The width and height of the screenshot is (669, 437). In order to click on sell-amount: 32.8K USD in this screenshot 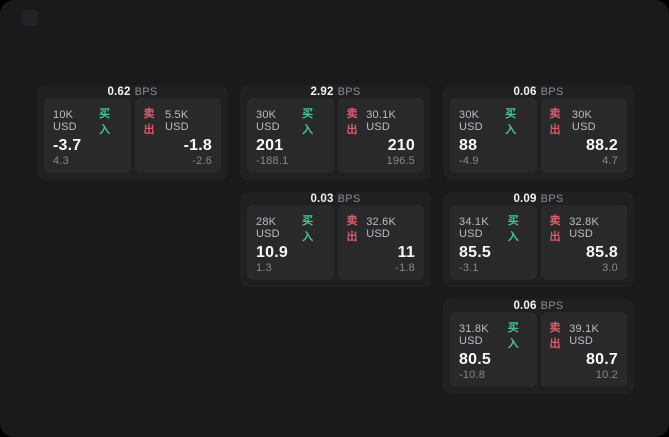, I will do `click(584, 228)`.